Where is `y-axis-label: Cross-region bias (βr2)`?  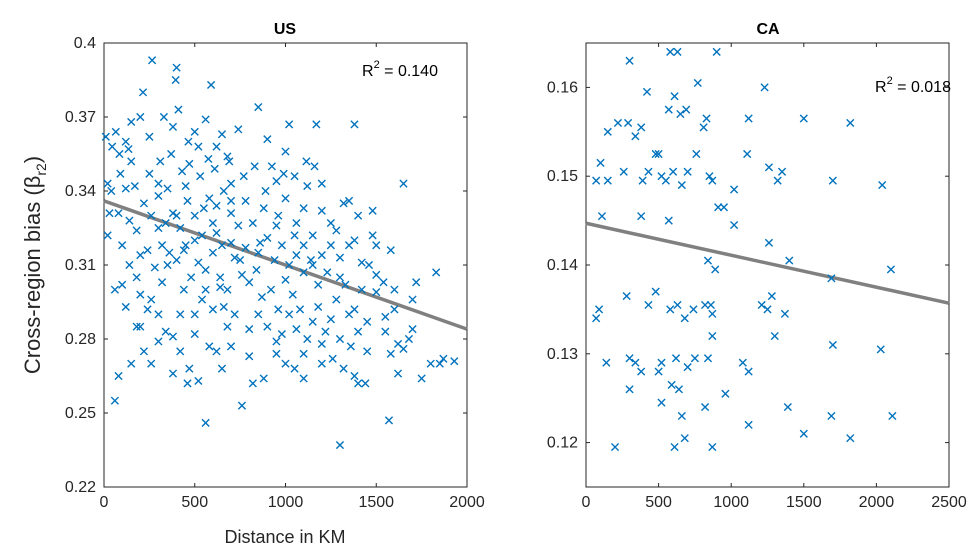
y-axis-label: Cross-region bias (βr2) is located at coordinates (34, 265).